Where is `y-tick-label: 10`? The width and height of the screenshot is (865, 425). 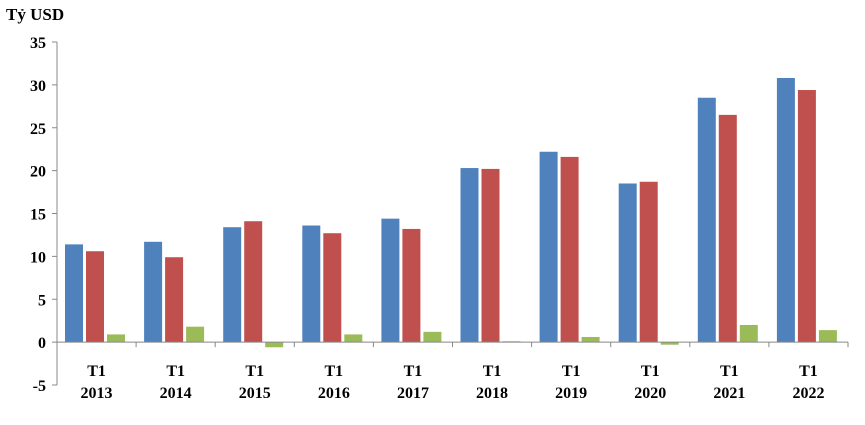
y-tick-label: 10 is located at coordinates (38, 257).